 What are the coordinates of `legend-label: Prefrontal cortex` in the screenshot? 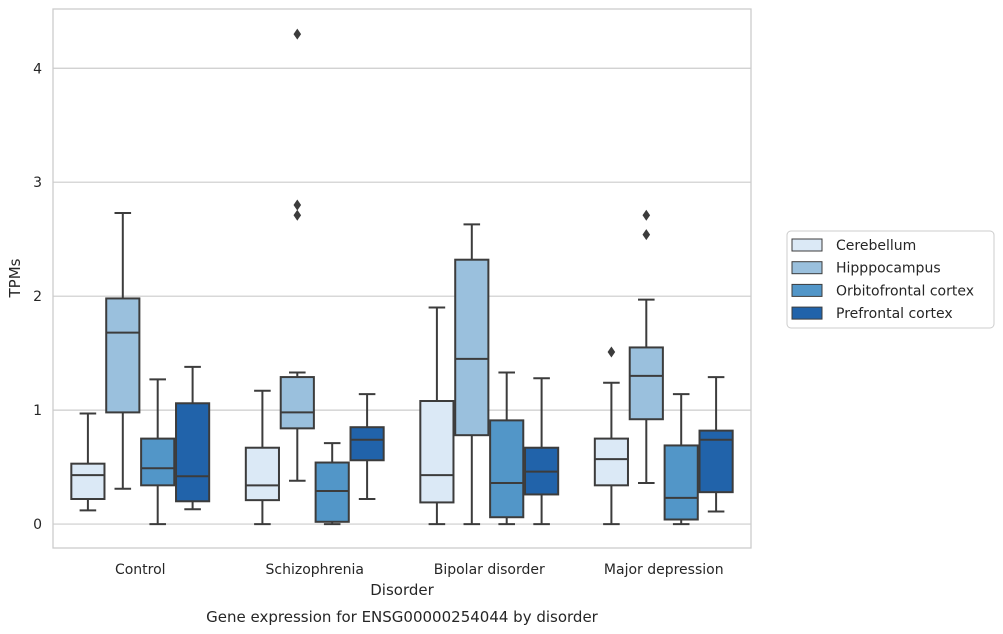 It's located at (894, 314).